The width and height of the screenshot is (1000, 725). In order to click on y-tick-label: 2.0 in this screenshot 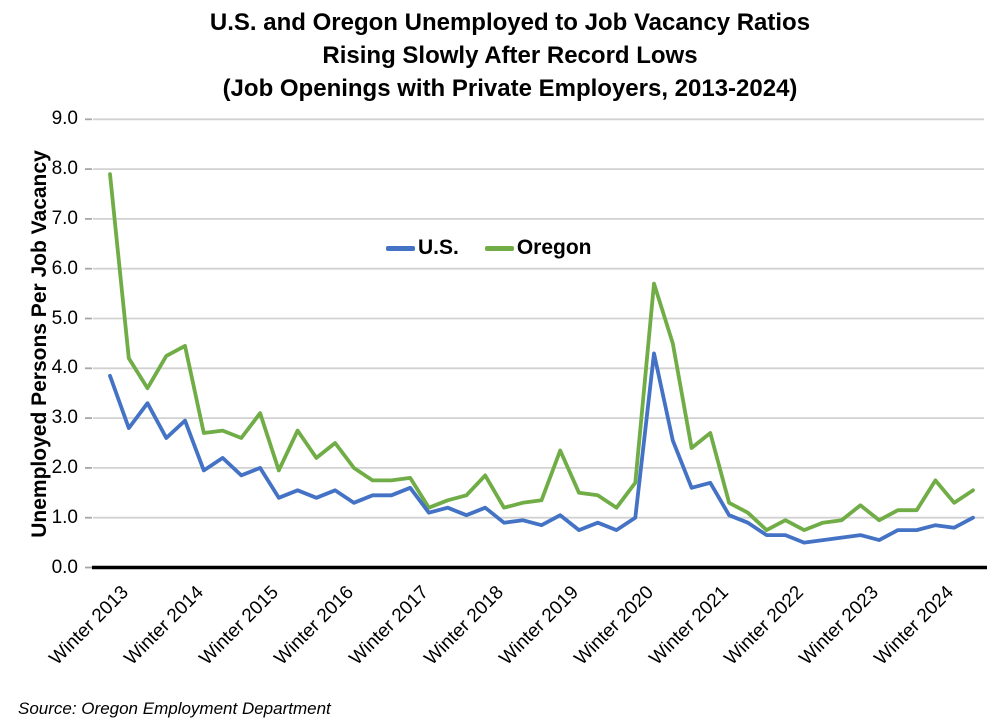, I will do `click(64, 467)`.